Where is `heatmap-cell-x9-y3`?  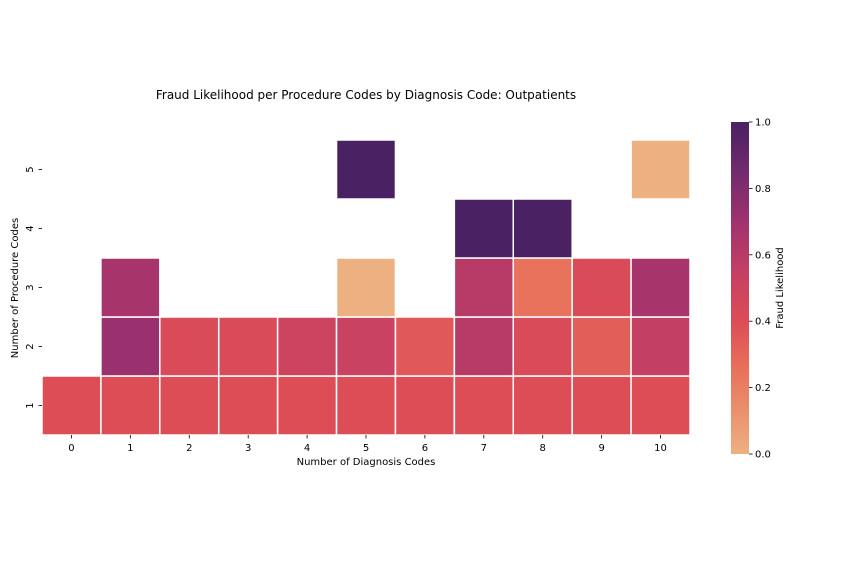 heatmap-cell-x9-y3 is located at coordinates (601, 287).